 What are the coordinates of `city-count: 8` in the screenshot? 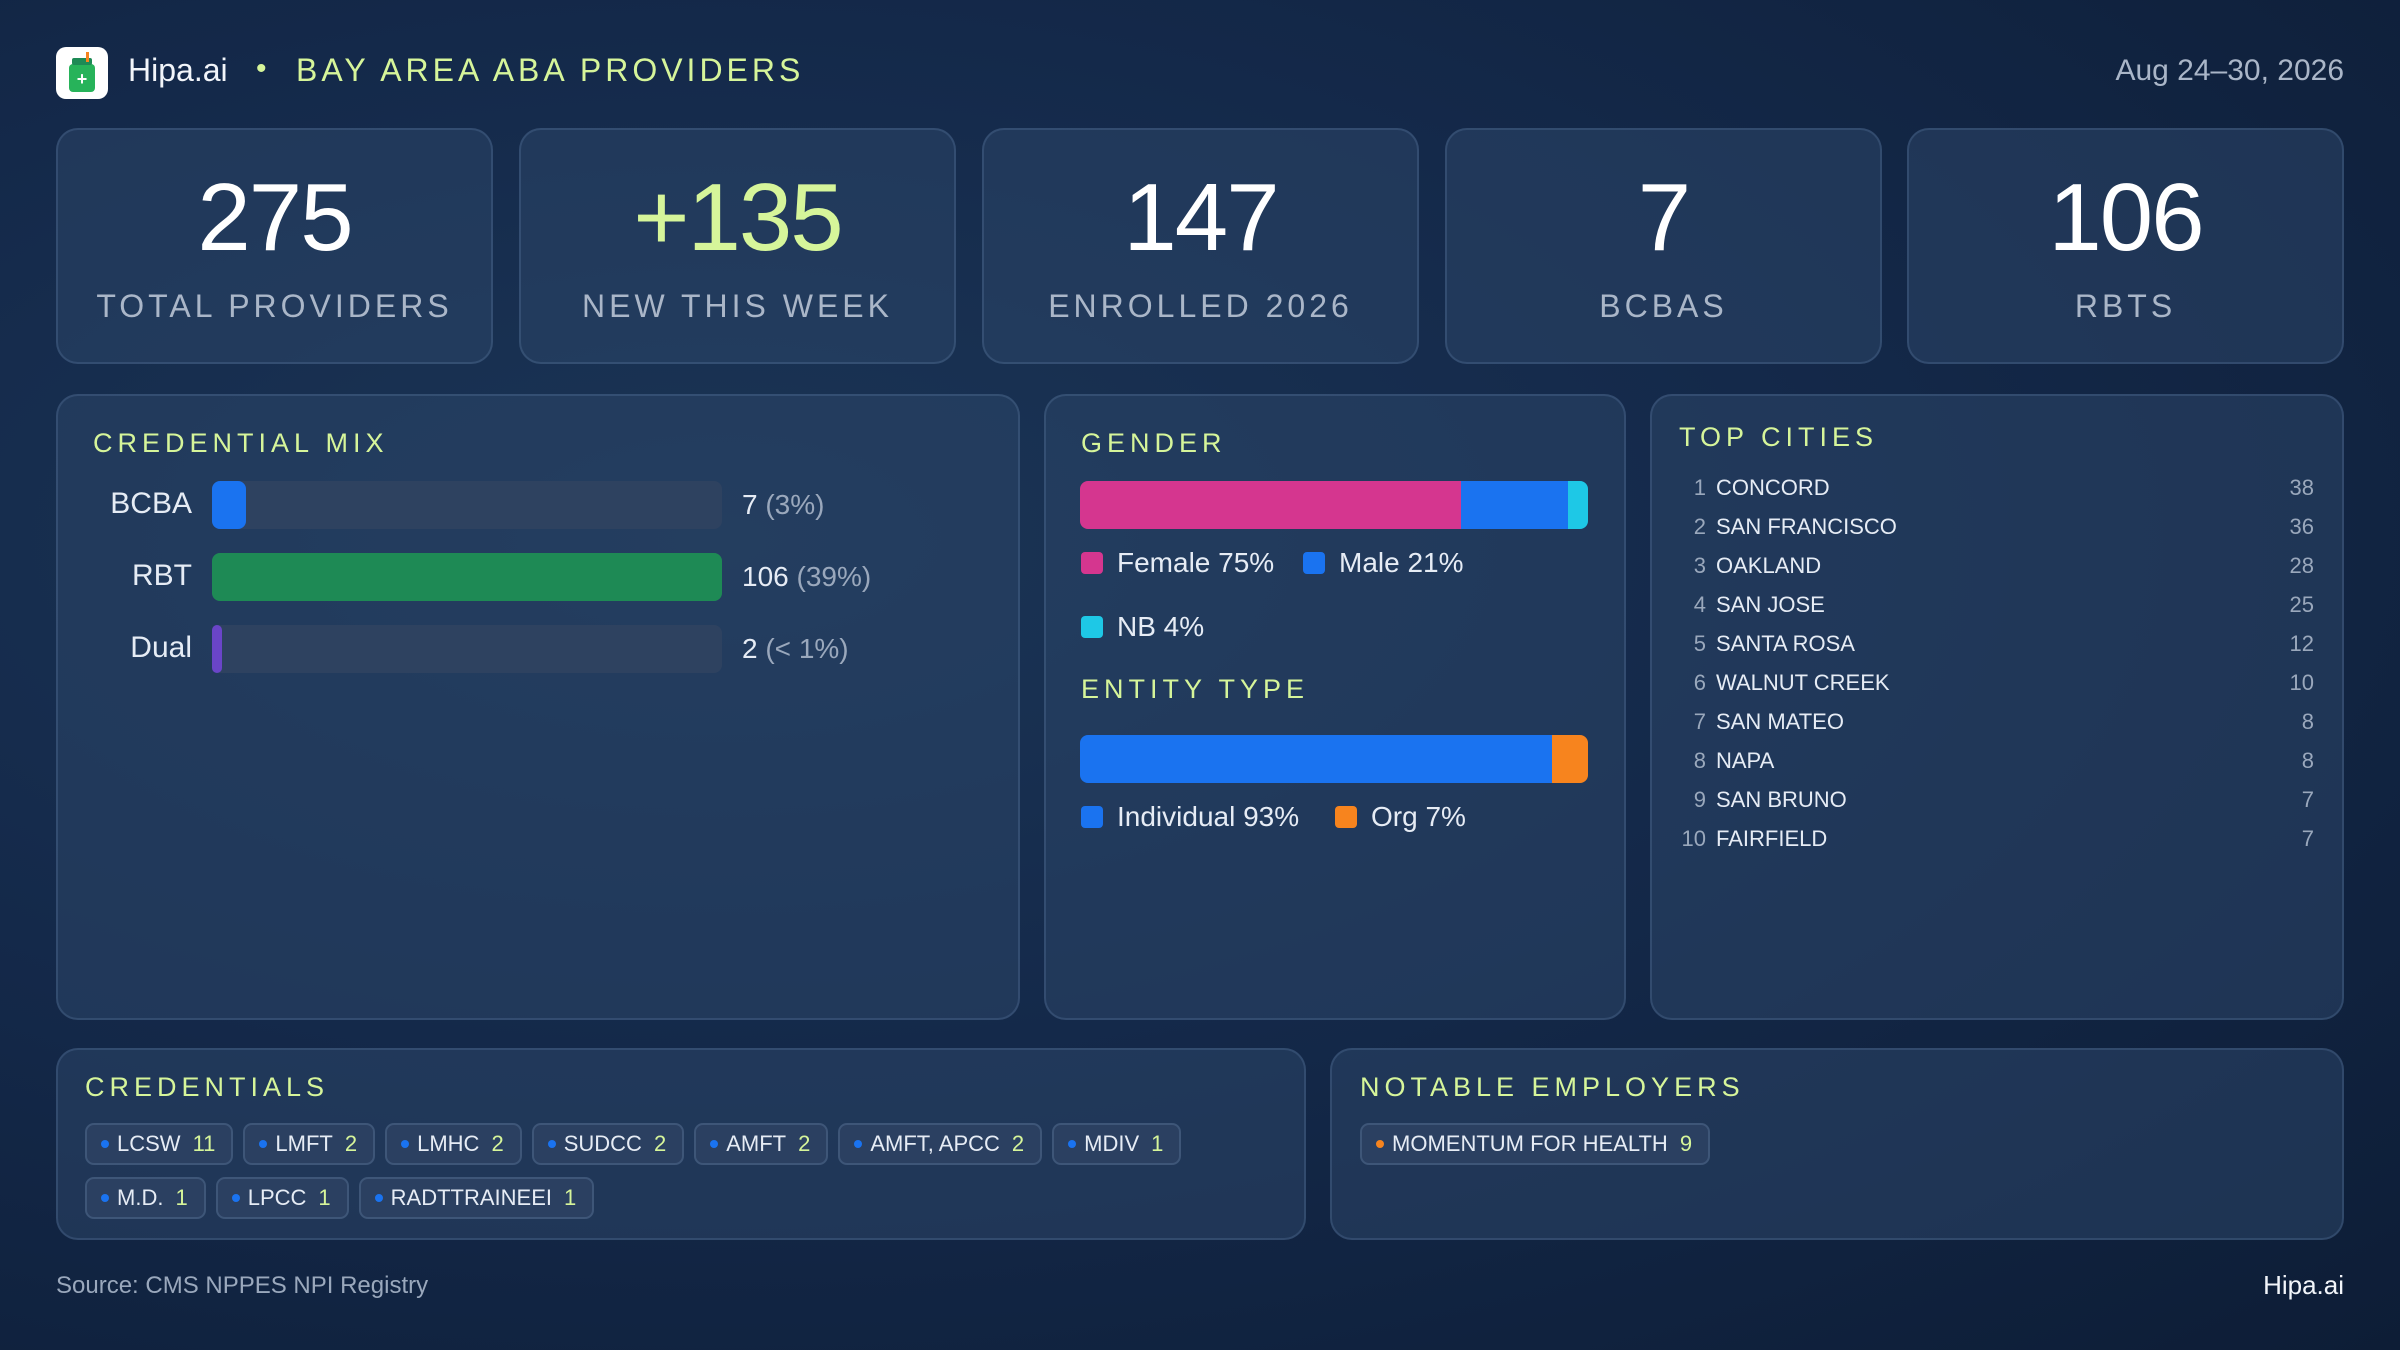 It's located at (2307, 760).